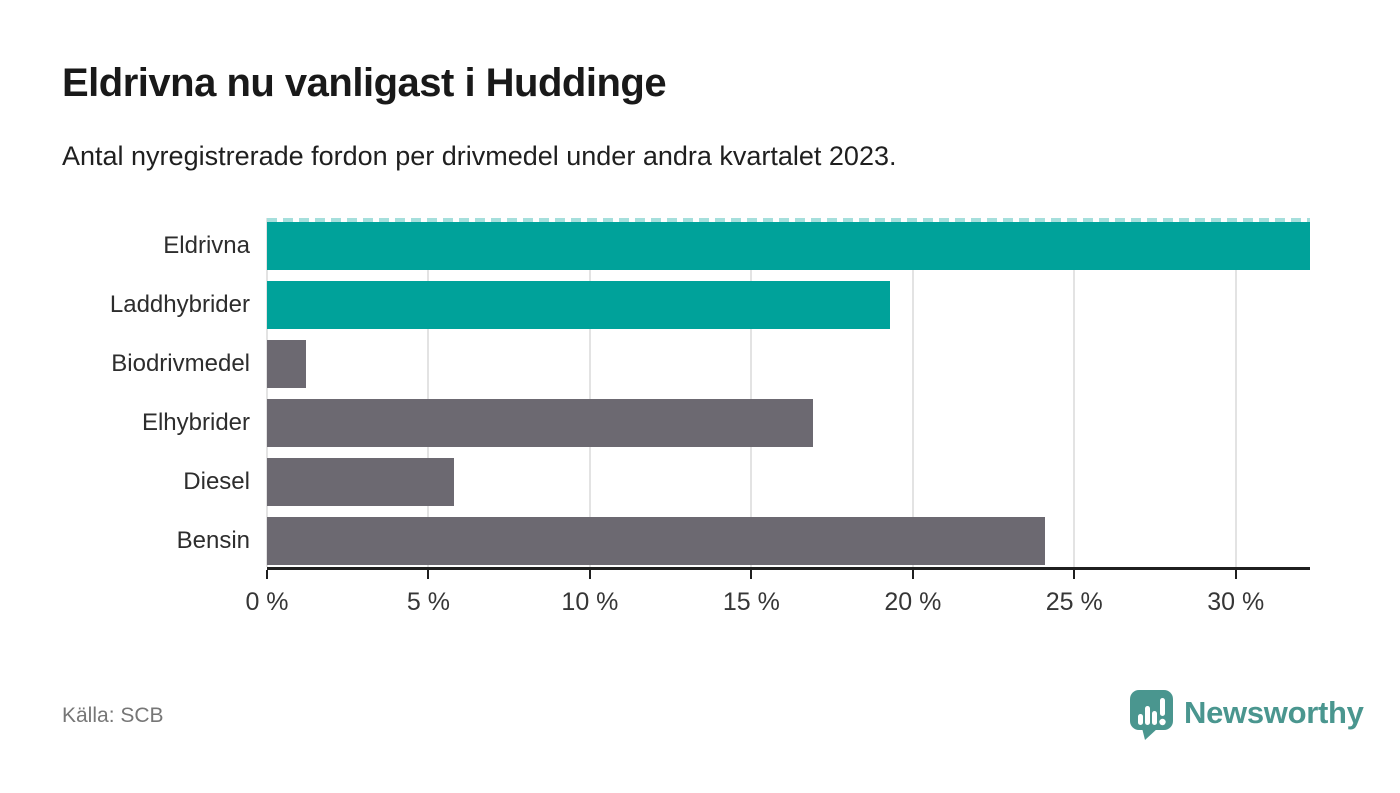  I want to click on newsworthy-logo: Newsworthy, so click(1246, 717).